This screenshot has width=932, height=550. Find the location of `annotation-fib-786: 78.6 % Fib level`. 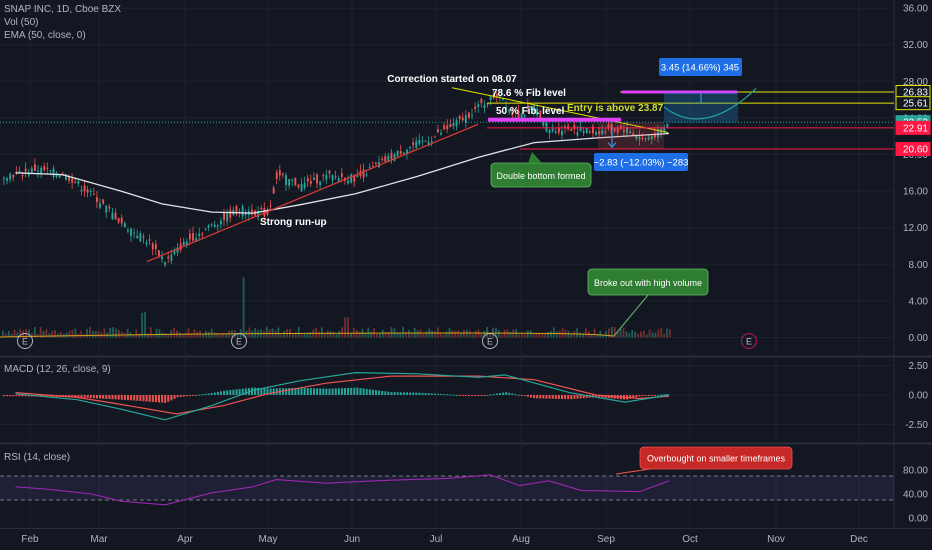

annotation-fib-786: 78.6 % Fib level is located at coordinates (529, 93).